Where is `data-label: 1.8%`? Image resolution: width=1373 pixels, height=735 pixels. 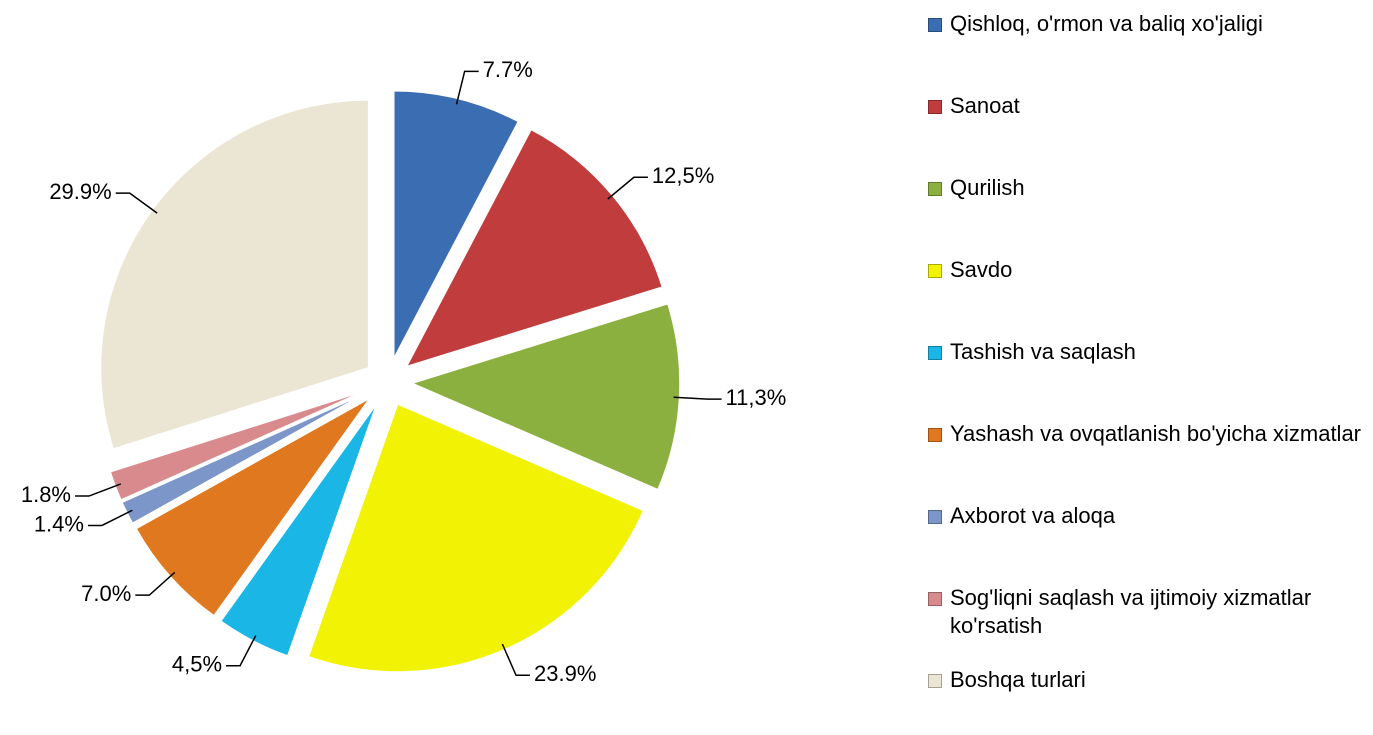
data-label: 1.8% is located at coordinates (46, 494).